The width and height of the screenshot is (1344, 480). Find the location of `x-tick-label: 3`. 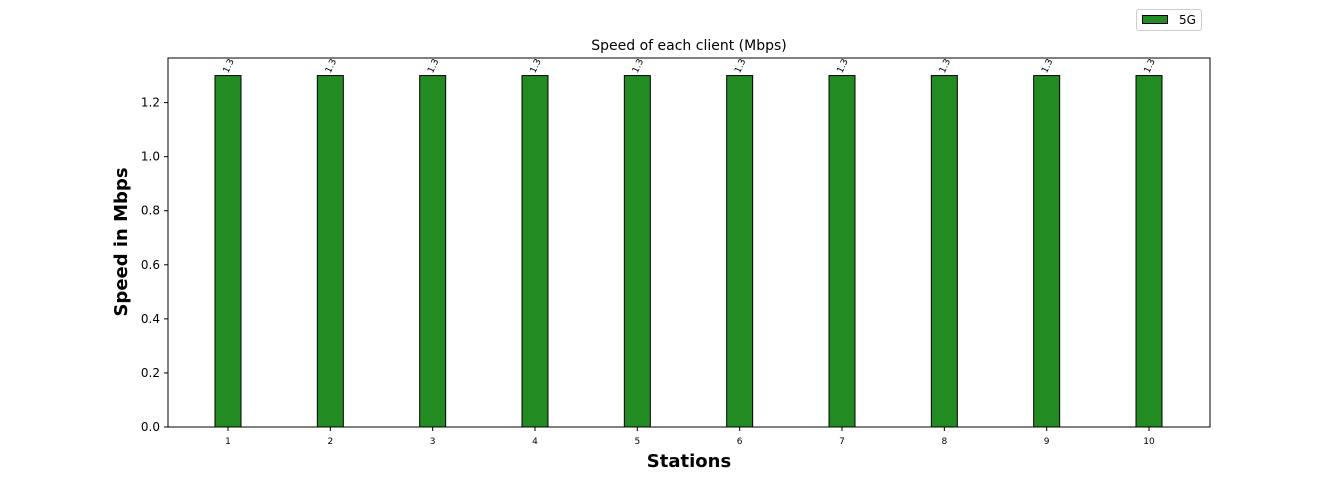

x-tick-label: 3 is located at coordinates (433, 442).